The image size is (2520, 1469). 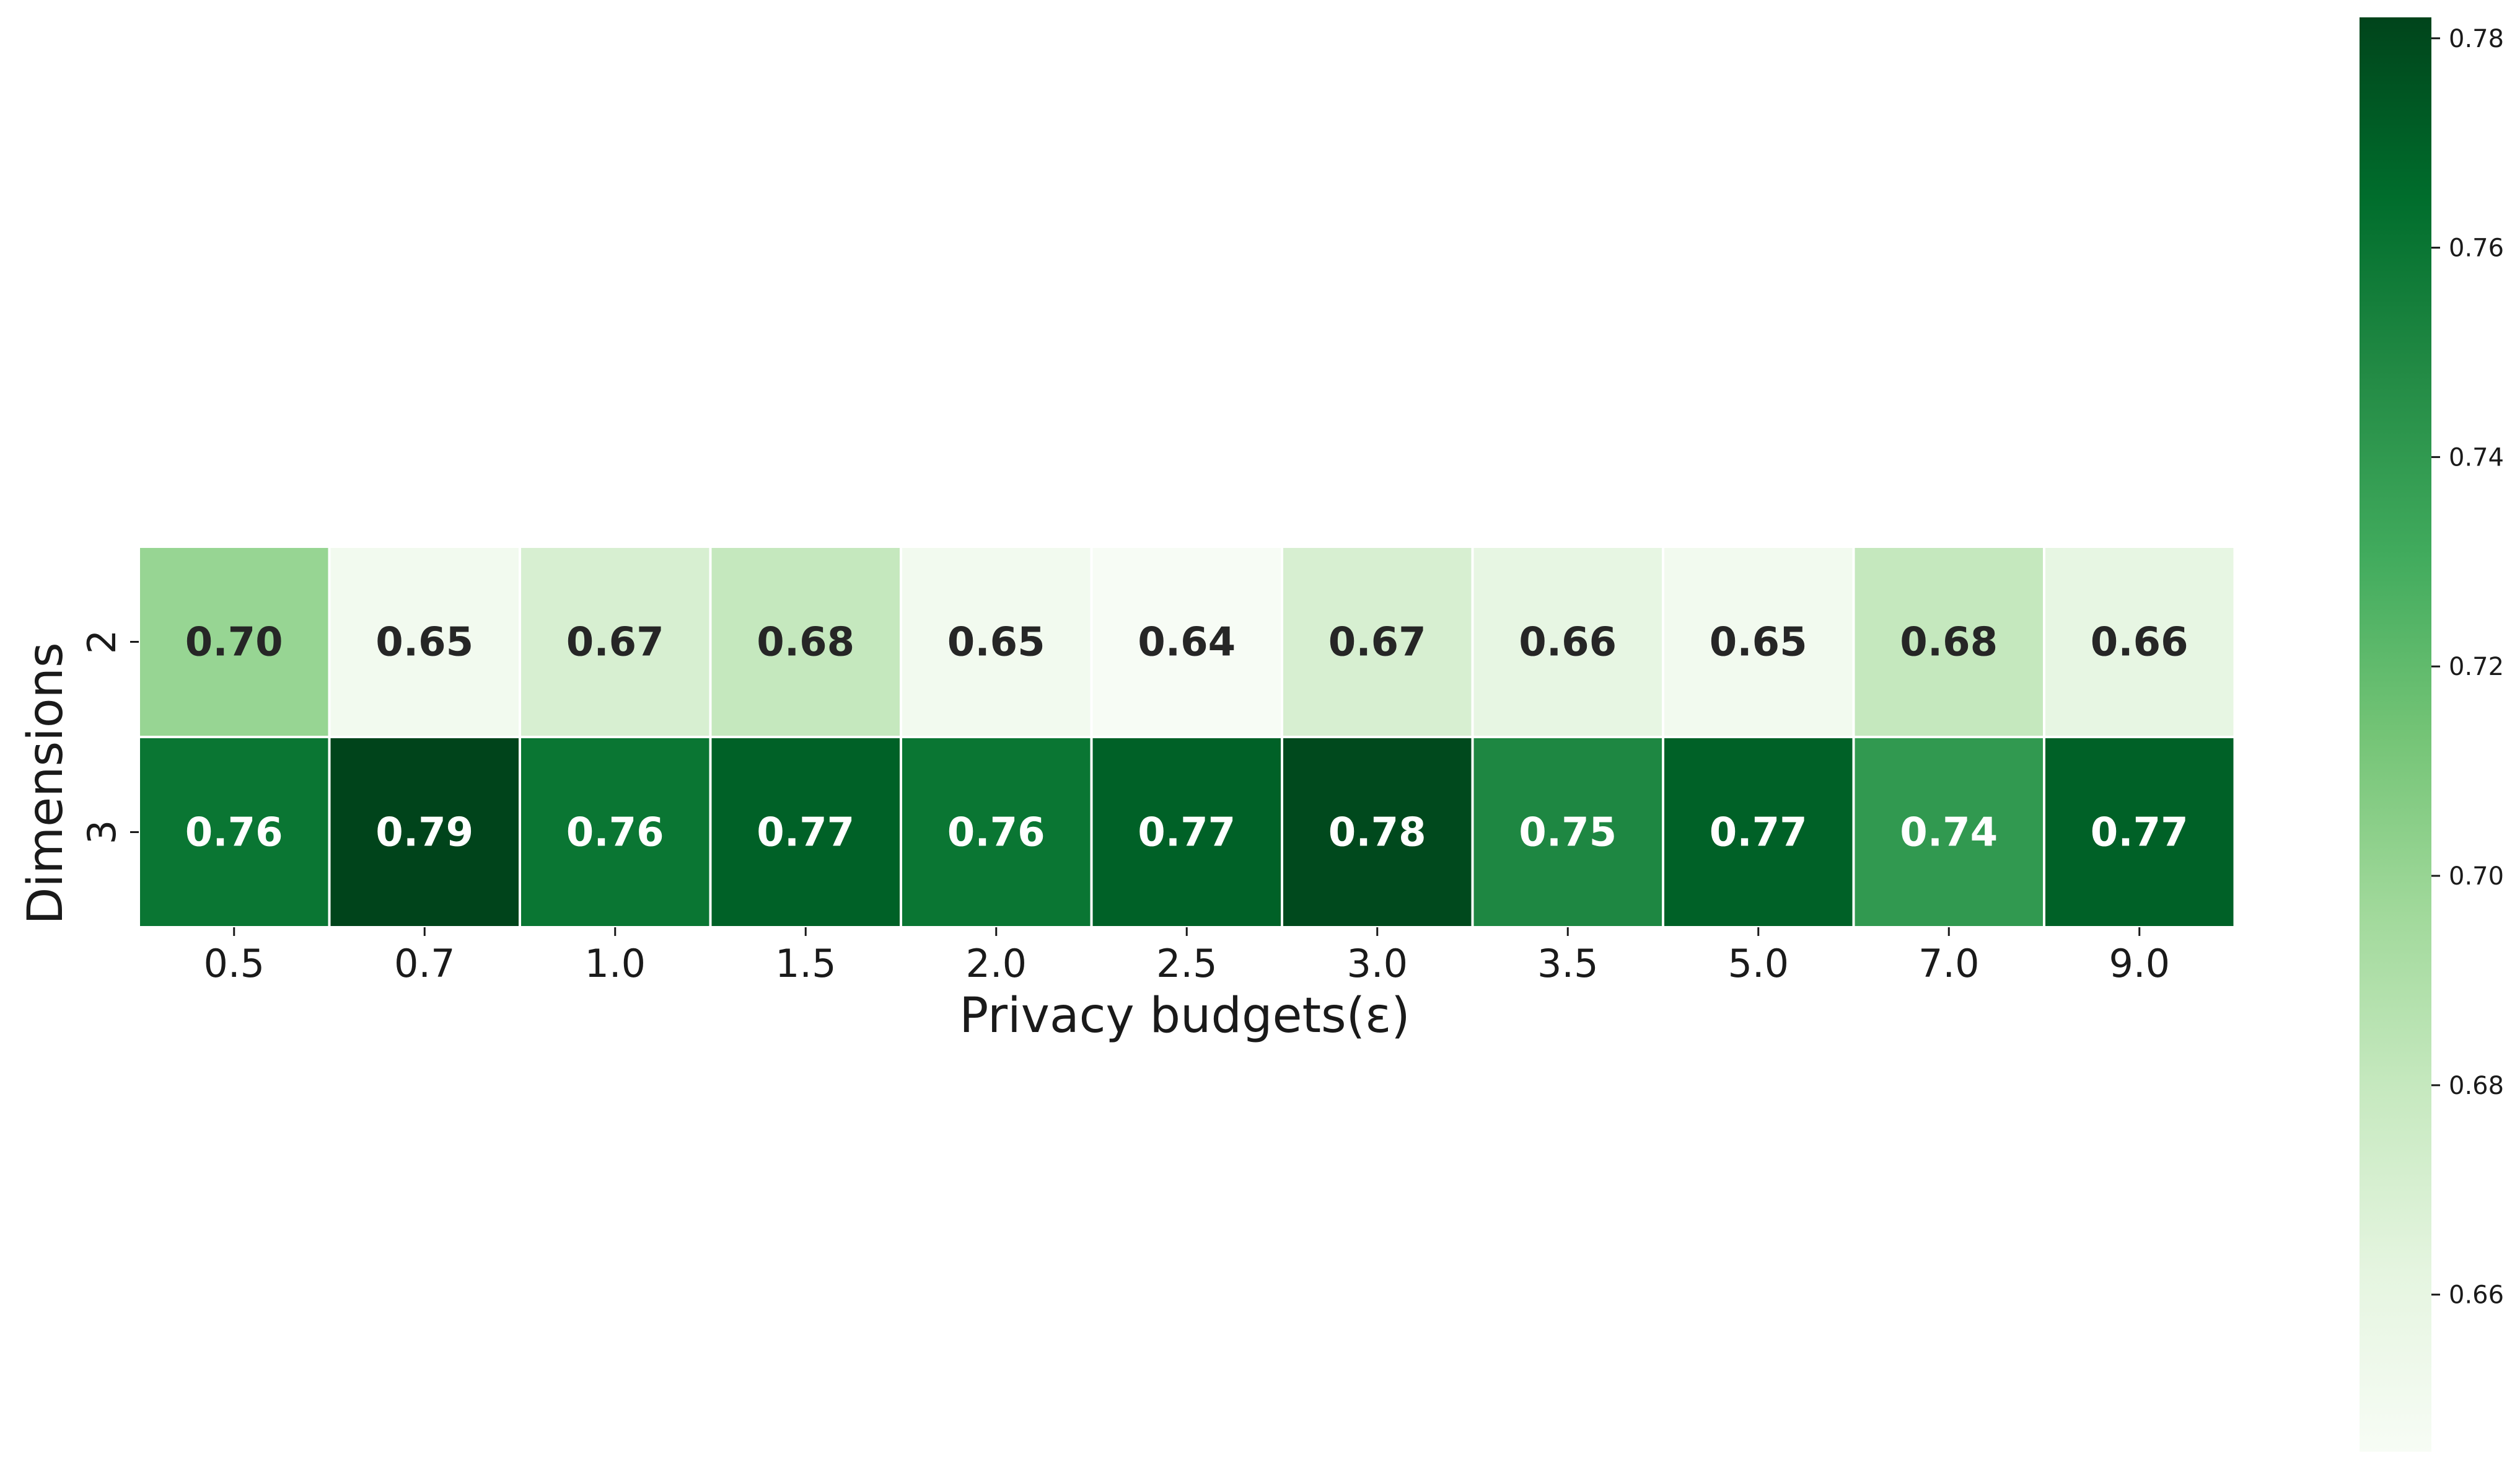 I want to click on x-tick-label: 2.5, so click(x=1187, y=964).